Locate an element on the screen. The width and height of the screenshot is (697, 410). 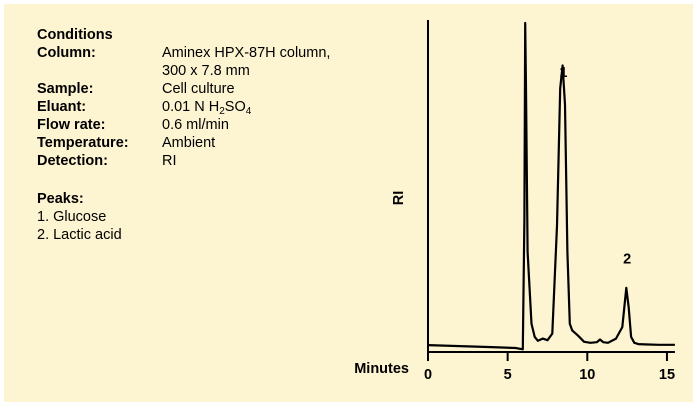
conditions-heading: Conditions is located at coordinates (75, 35).